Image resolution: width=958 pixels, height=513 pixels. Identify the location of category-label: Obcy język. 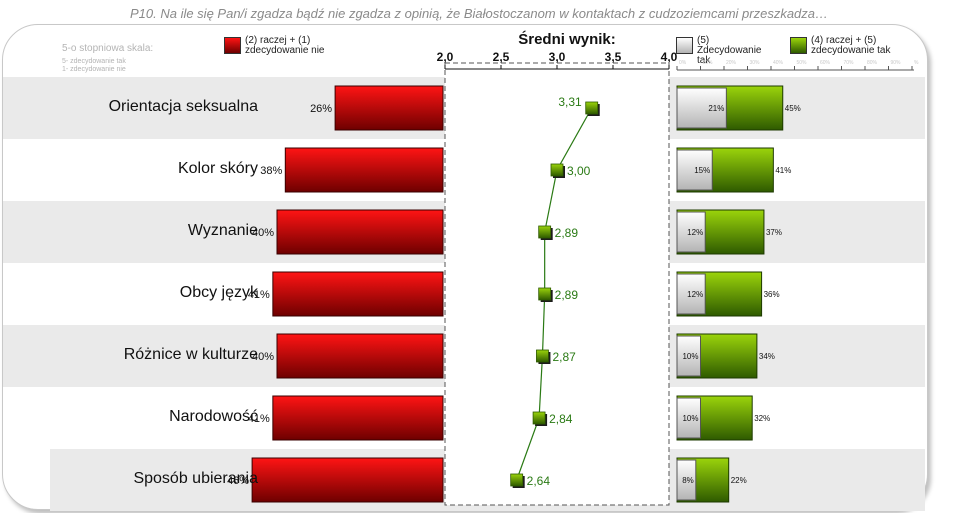
(218, 292).